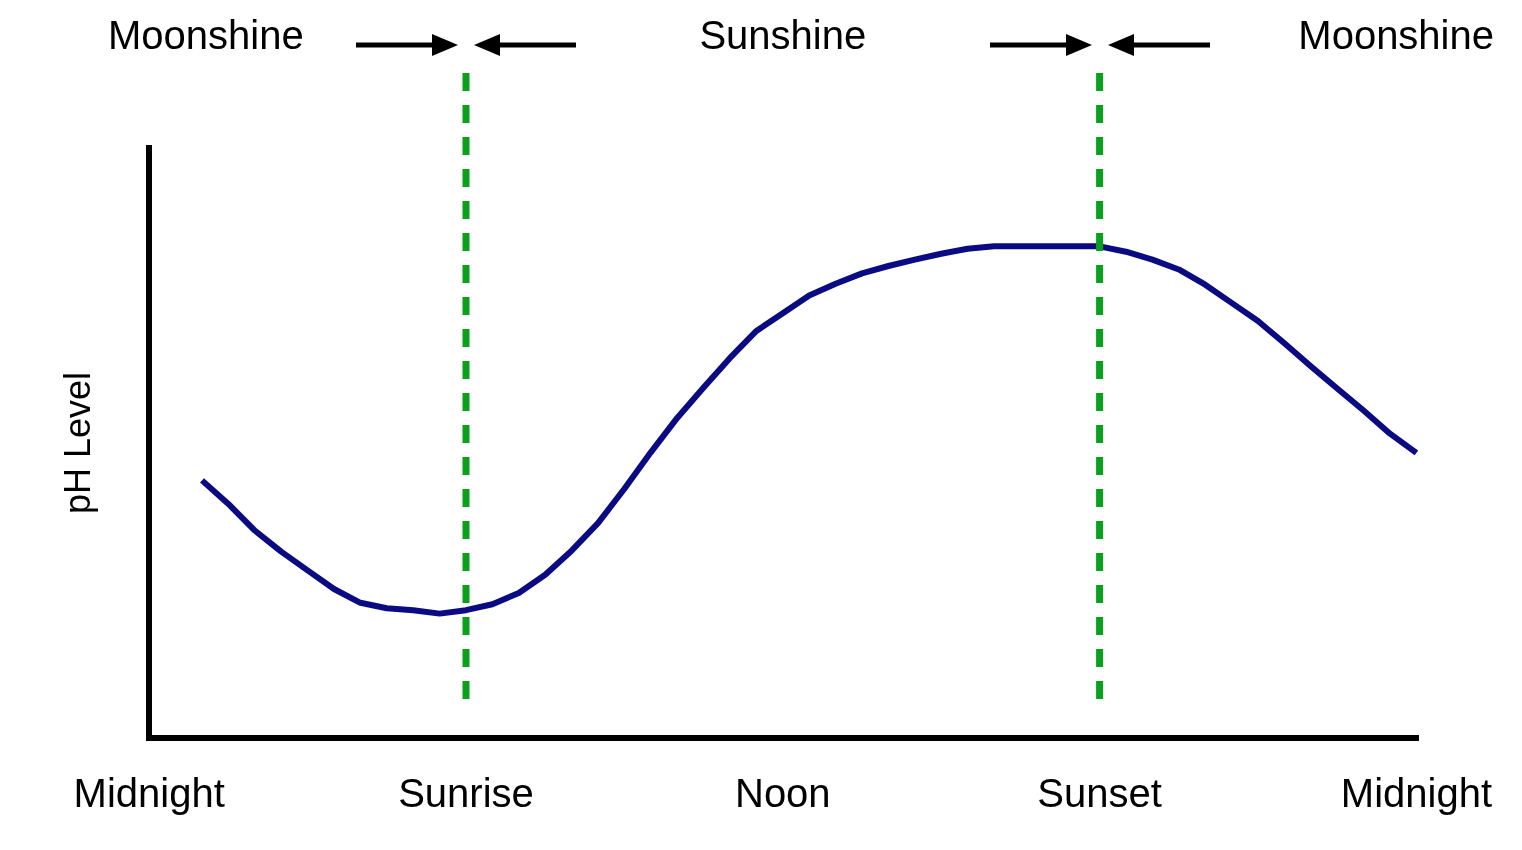 This screenshot has height=850, width=1522. I want to click on x-tick-label: Noon, so click(782, 793).